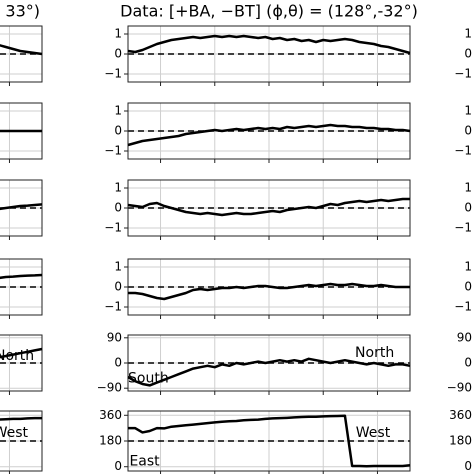  Describe the element at coordinates (148, 378) in the screenshot. I see `annotation: South` at that location.